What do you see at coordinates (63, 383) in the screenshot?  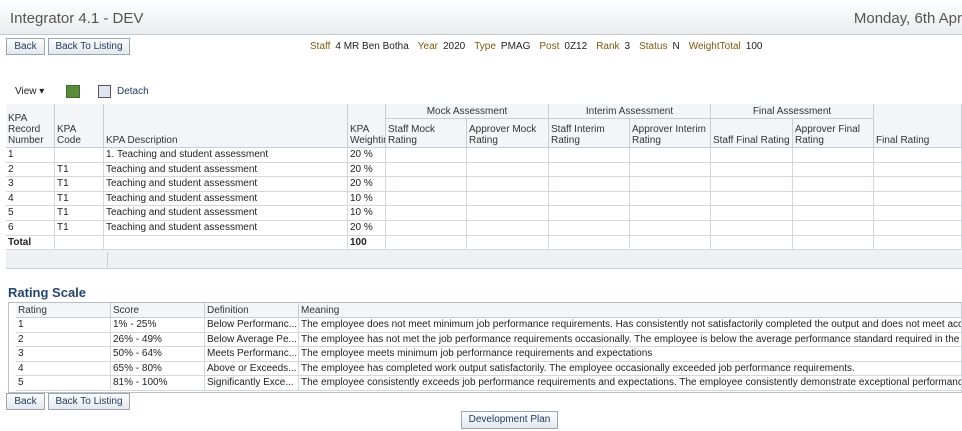 I see `rating-cell: 5` at bounding box center [63, 383].